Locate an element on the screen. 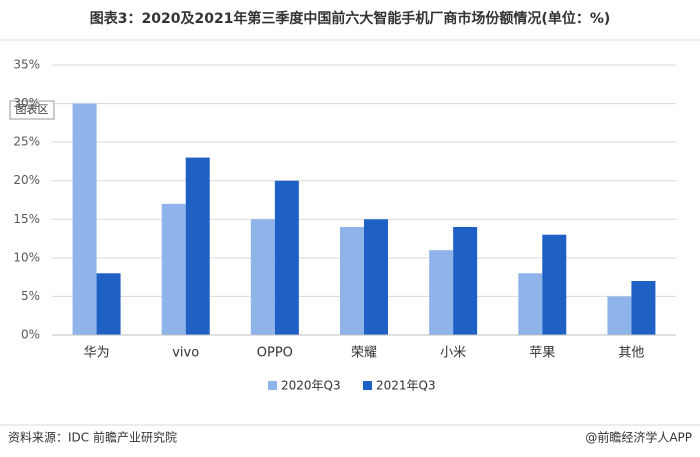 The width and height of the screenshot is (700, 457). y-tick-label: 35% is located at coordinates (26, 65).